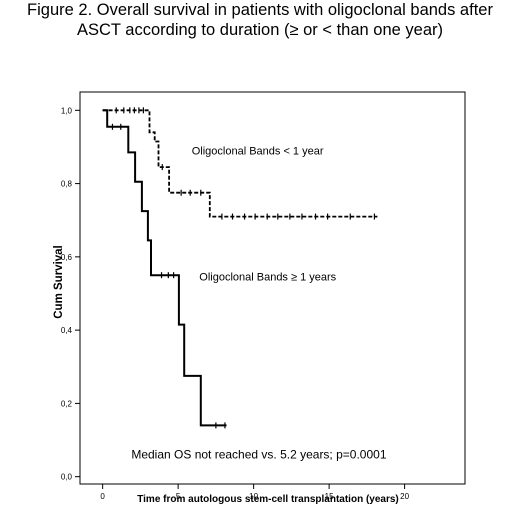 This screenshot has width=520, height=511. Describe the element at coordinates (67, 110) in the screenshot. I see `y-tick-label: 1,0` at that location.